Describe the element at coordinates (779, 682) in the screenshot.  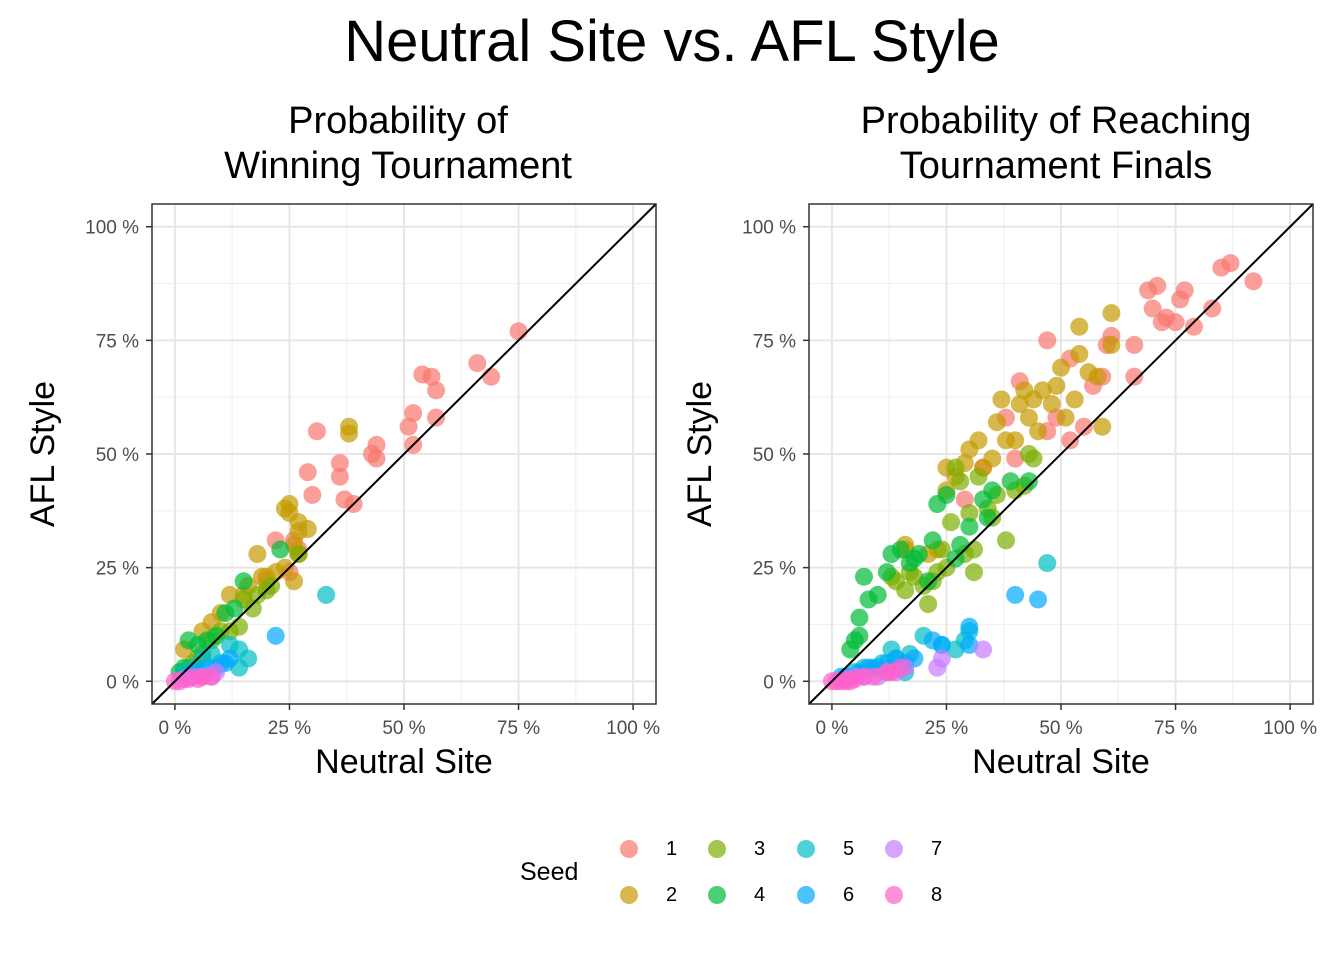
I see `y-tick-label: 0 %` at that location.